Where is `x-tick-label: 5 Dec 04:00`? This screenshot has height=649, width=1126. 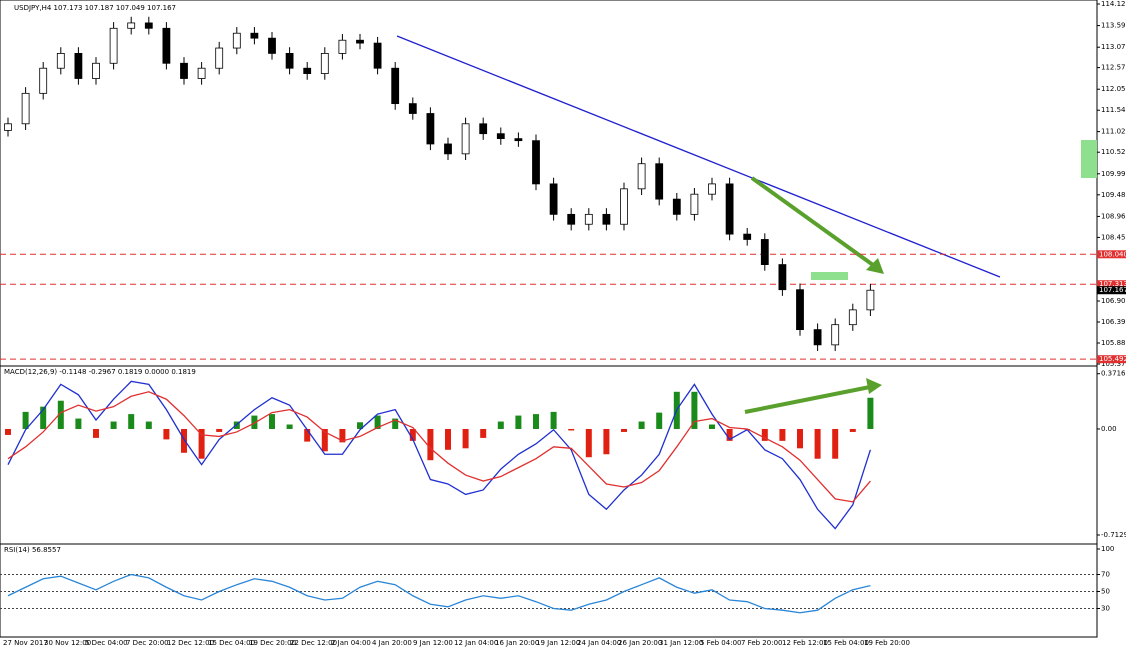 x-tick-label: 5 Dec 04:00 is located at coordinates (106, 643).